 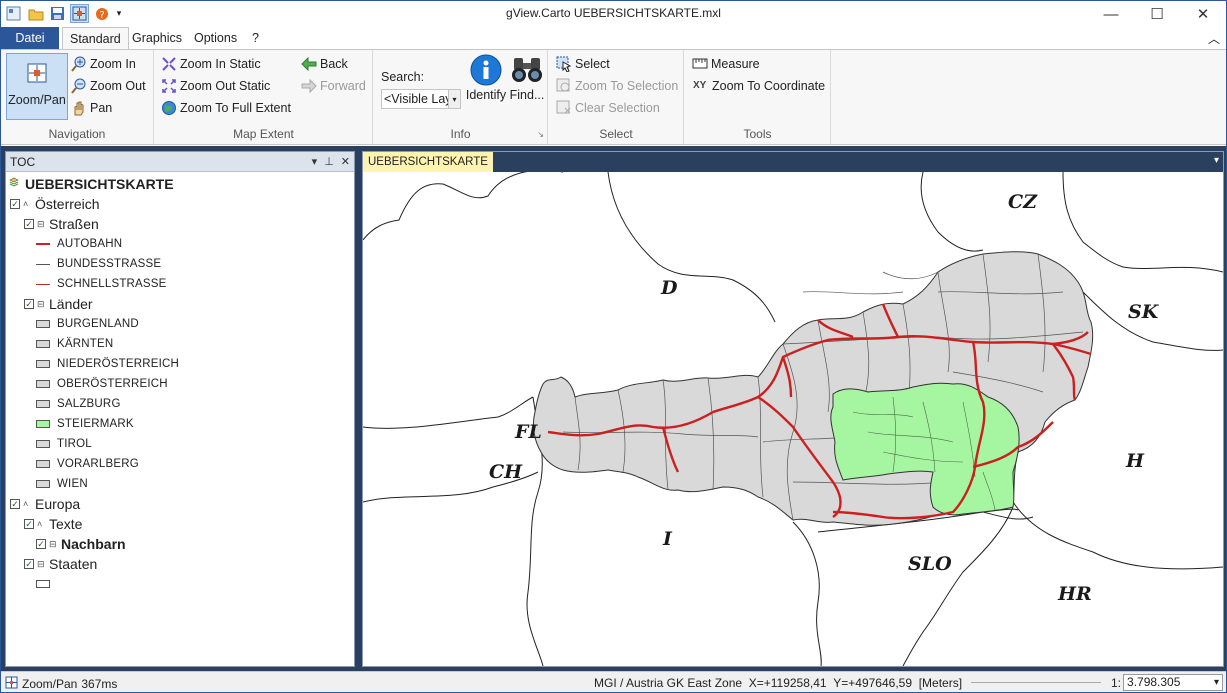 I want to click on tree-node-texte: ✓ ˄ Texte, so click(x=180, y=524).